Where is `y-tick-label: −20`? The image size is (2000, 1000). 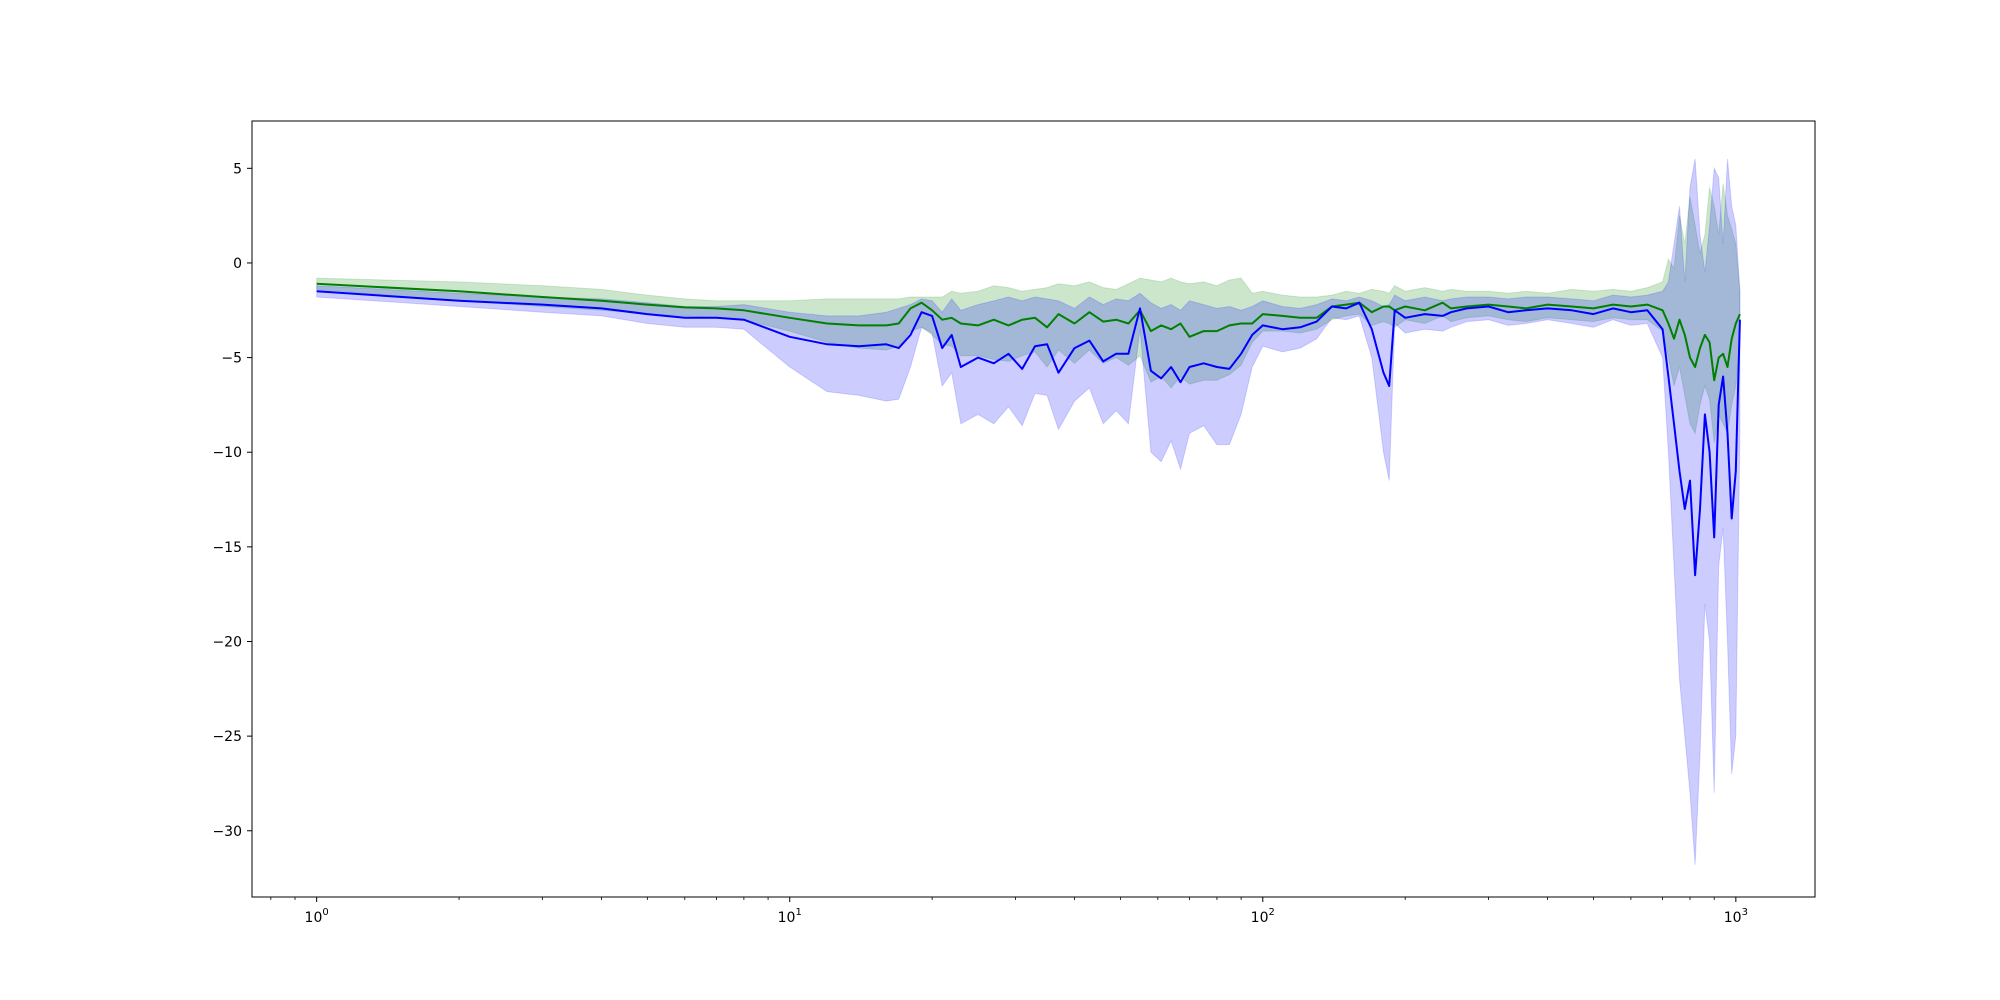 y-tick-label: −20 is located at coordinates (227, 642).